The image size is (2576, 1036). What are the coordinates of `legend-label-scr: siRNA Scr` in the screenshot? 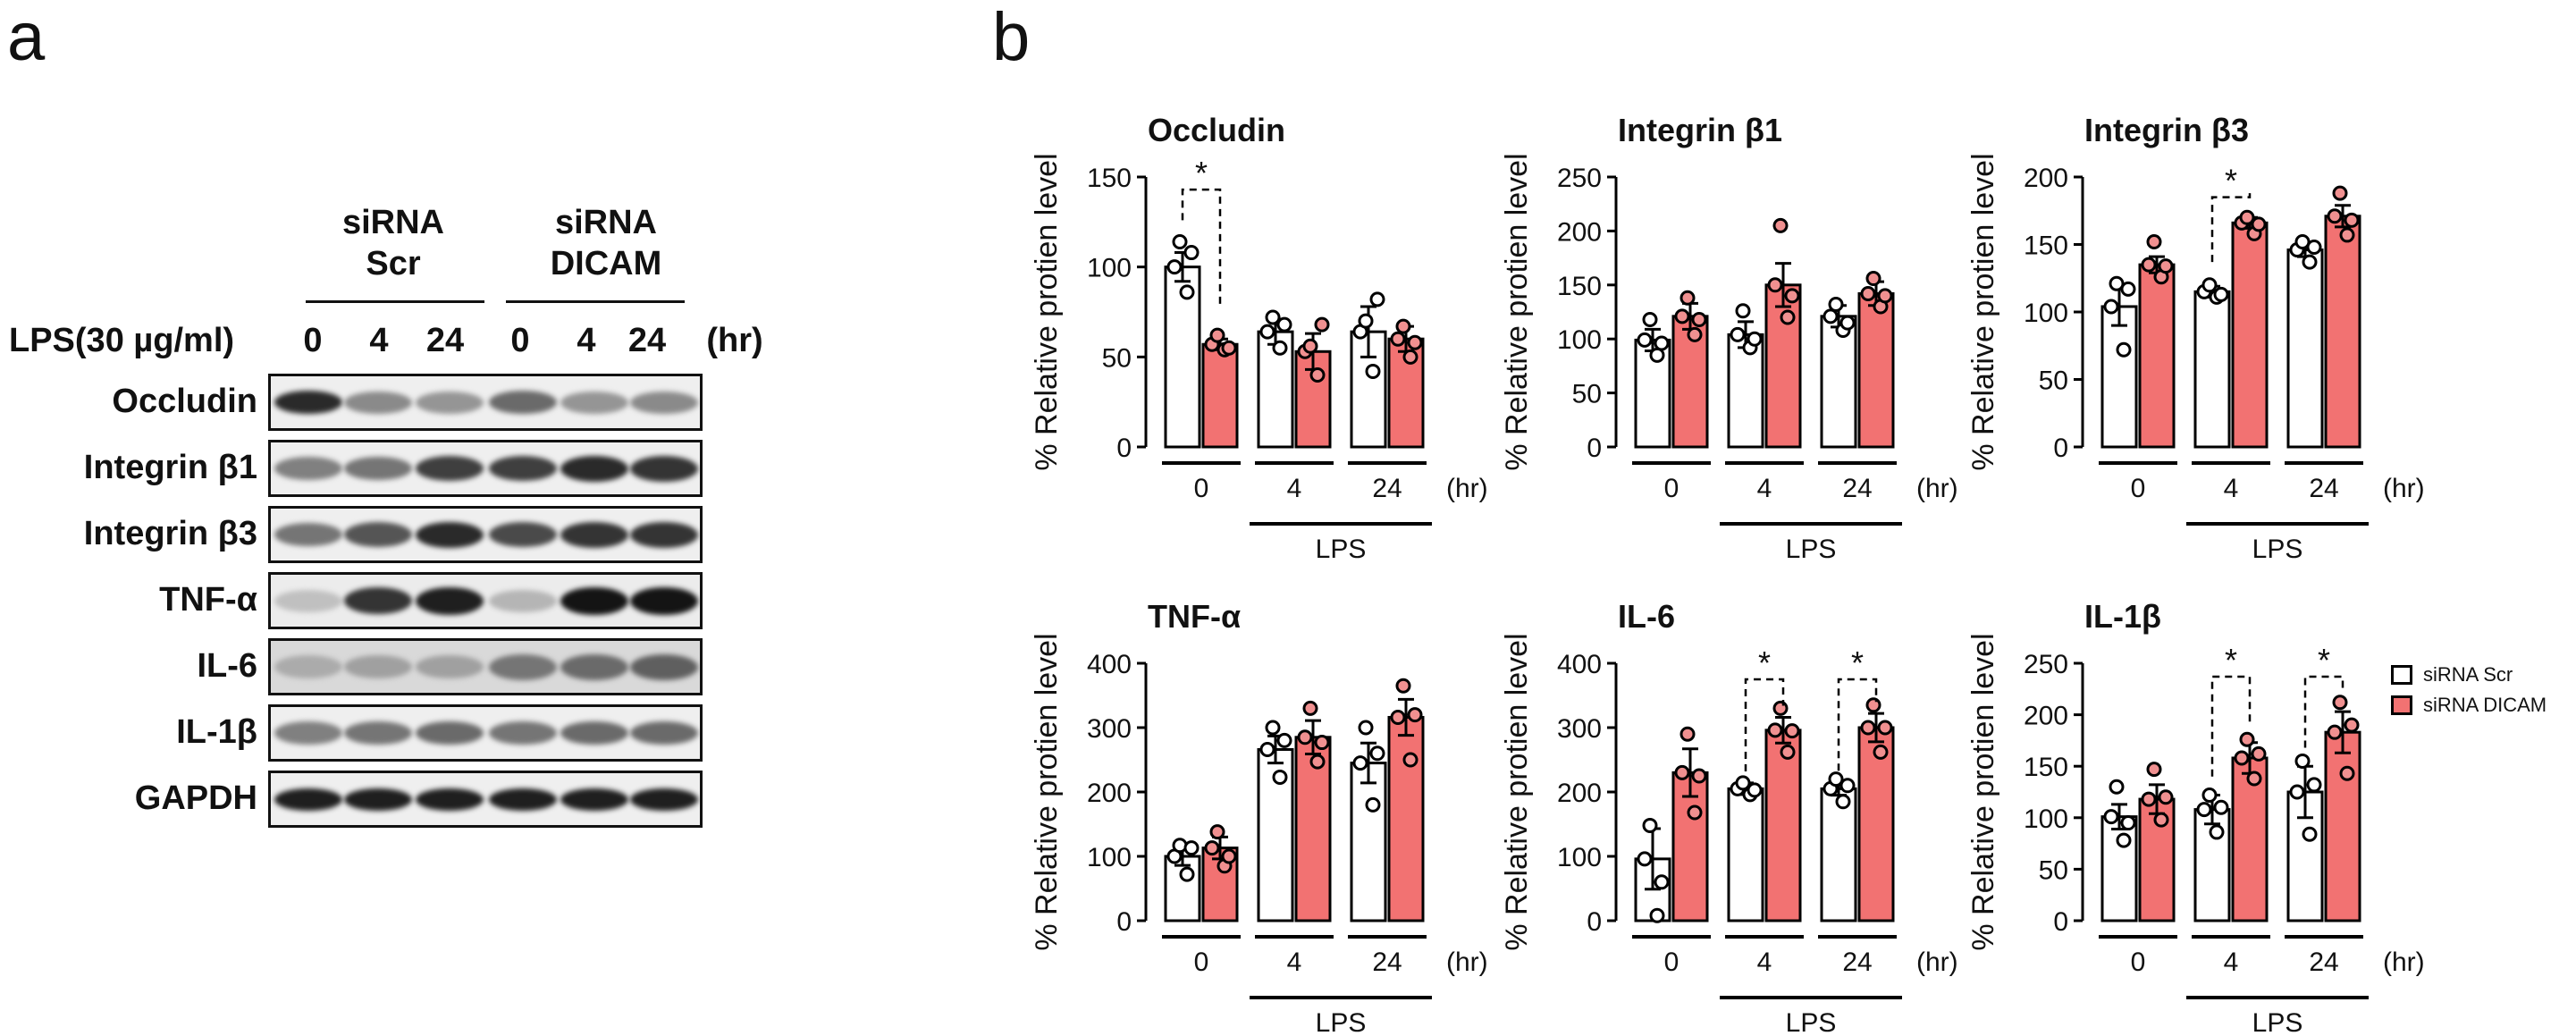 It's located at (2468, 675).